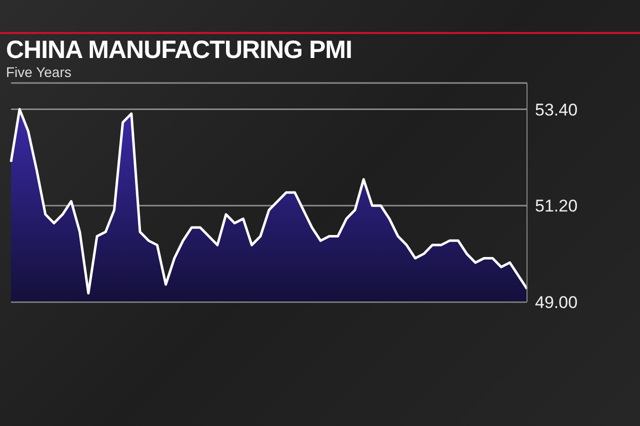 The width and height of the screenshot is (640, 426). Describe the element at coordinates (556, 110) in the screenshot. I see `y-tick-label: 53.40` at that location.